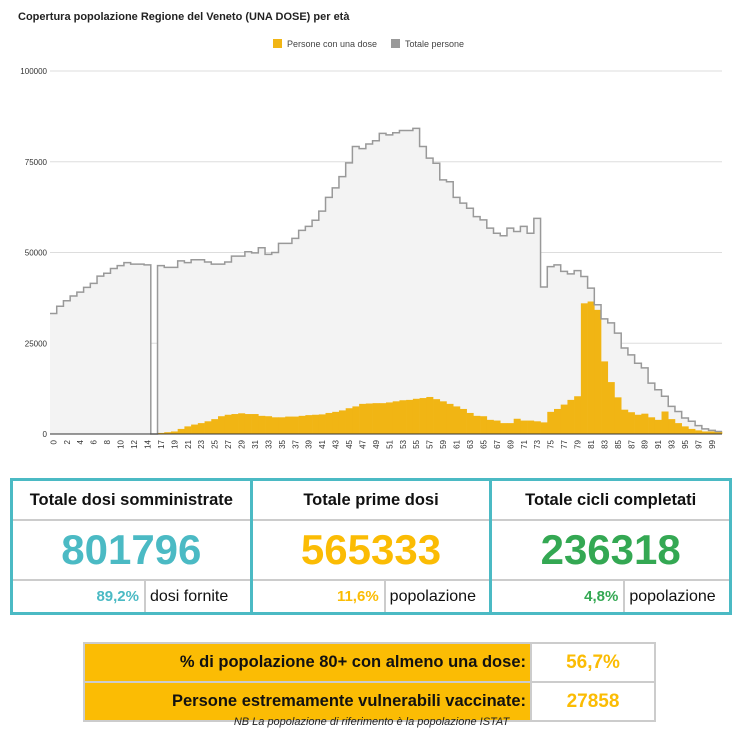  What do you see at coordinates (319, 596) in the screenshot?
I see `stat-pct: 11,6%` at bounding box center [319, 596].